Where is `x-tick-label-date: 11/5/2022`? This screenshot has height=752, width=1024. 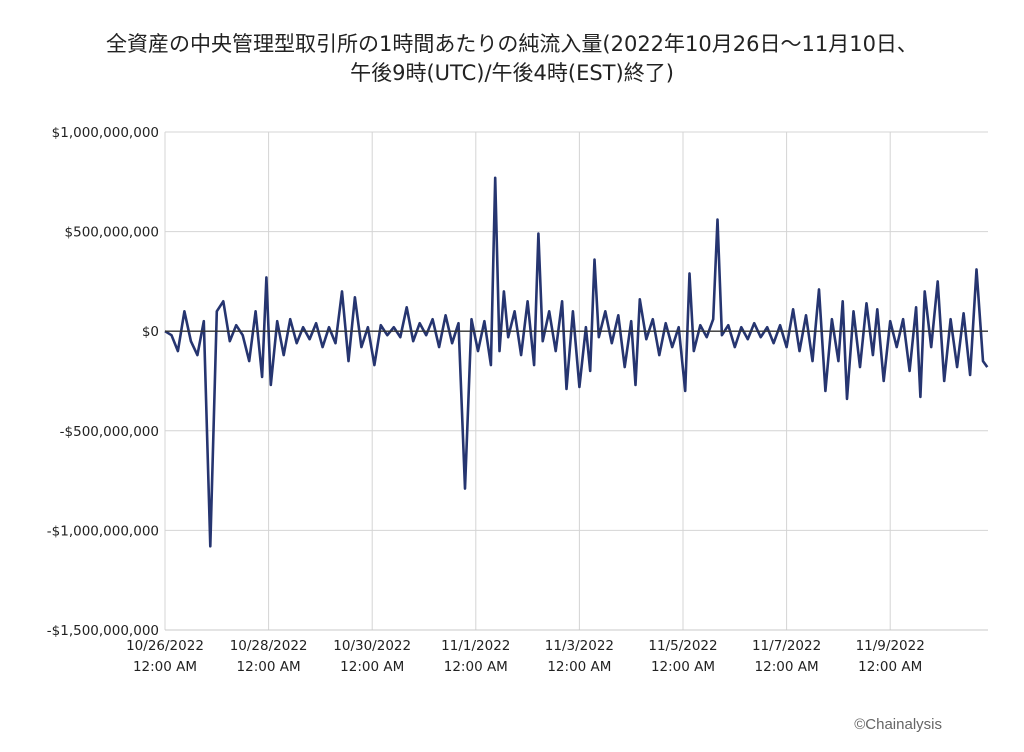 x-tick-label-date: 11/5/2022 is located at coordinates (682, 646).